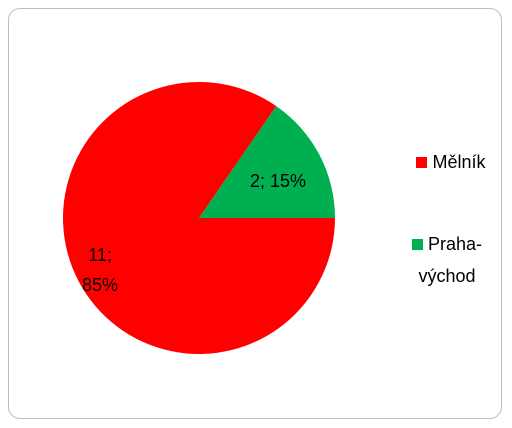 Image resolution: width=512 pixels, height=428 pixels. Describe the element at coordinates (459, 162) in the screenshot. I see `legend-label: Mělník` at that location.